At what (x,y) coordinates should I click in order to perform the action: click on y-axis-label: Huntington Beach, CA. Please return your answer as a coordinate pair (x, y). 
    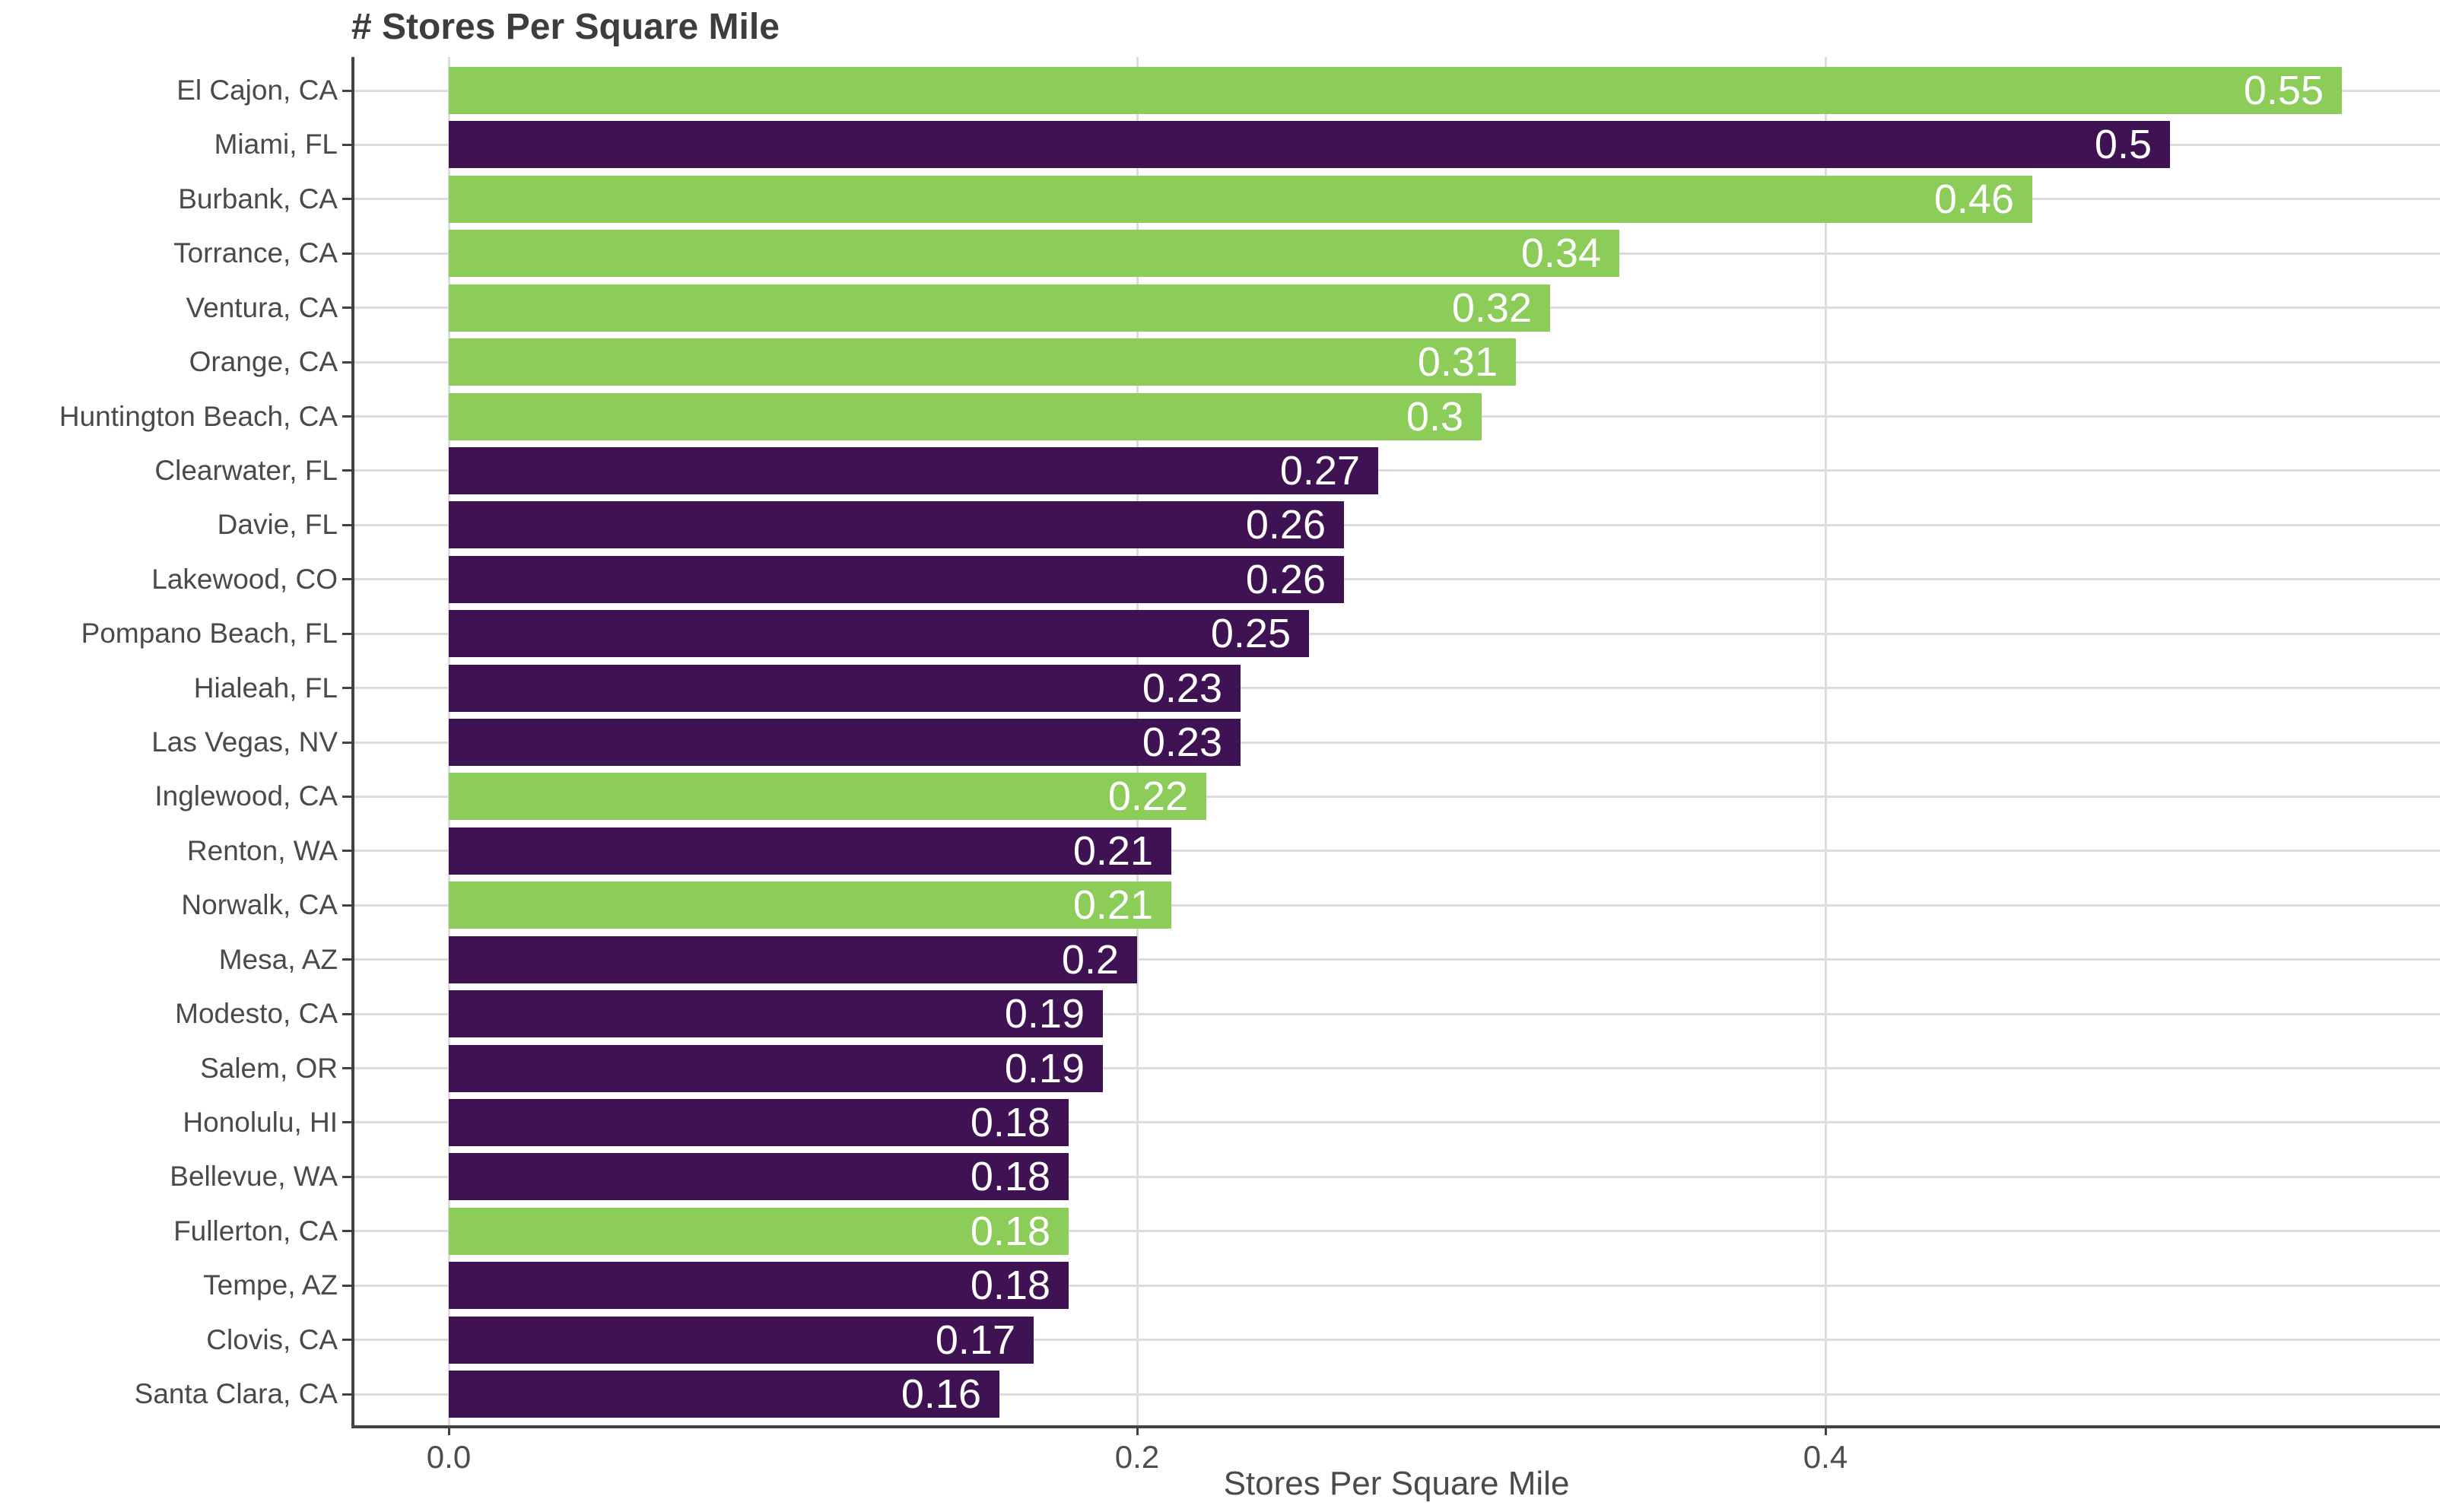
    Looking at the image, I should click on (198, 416).